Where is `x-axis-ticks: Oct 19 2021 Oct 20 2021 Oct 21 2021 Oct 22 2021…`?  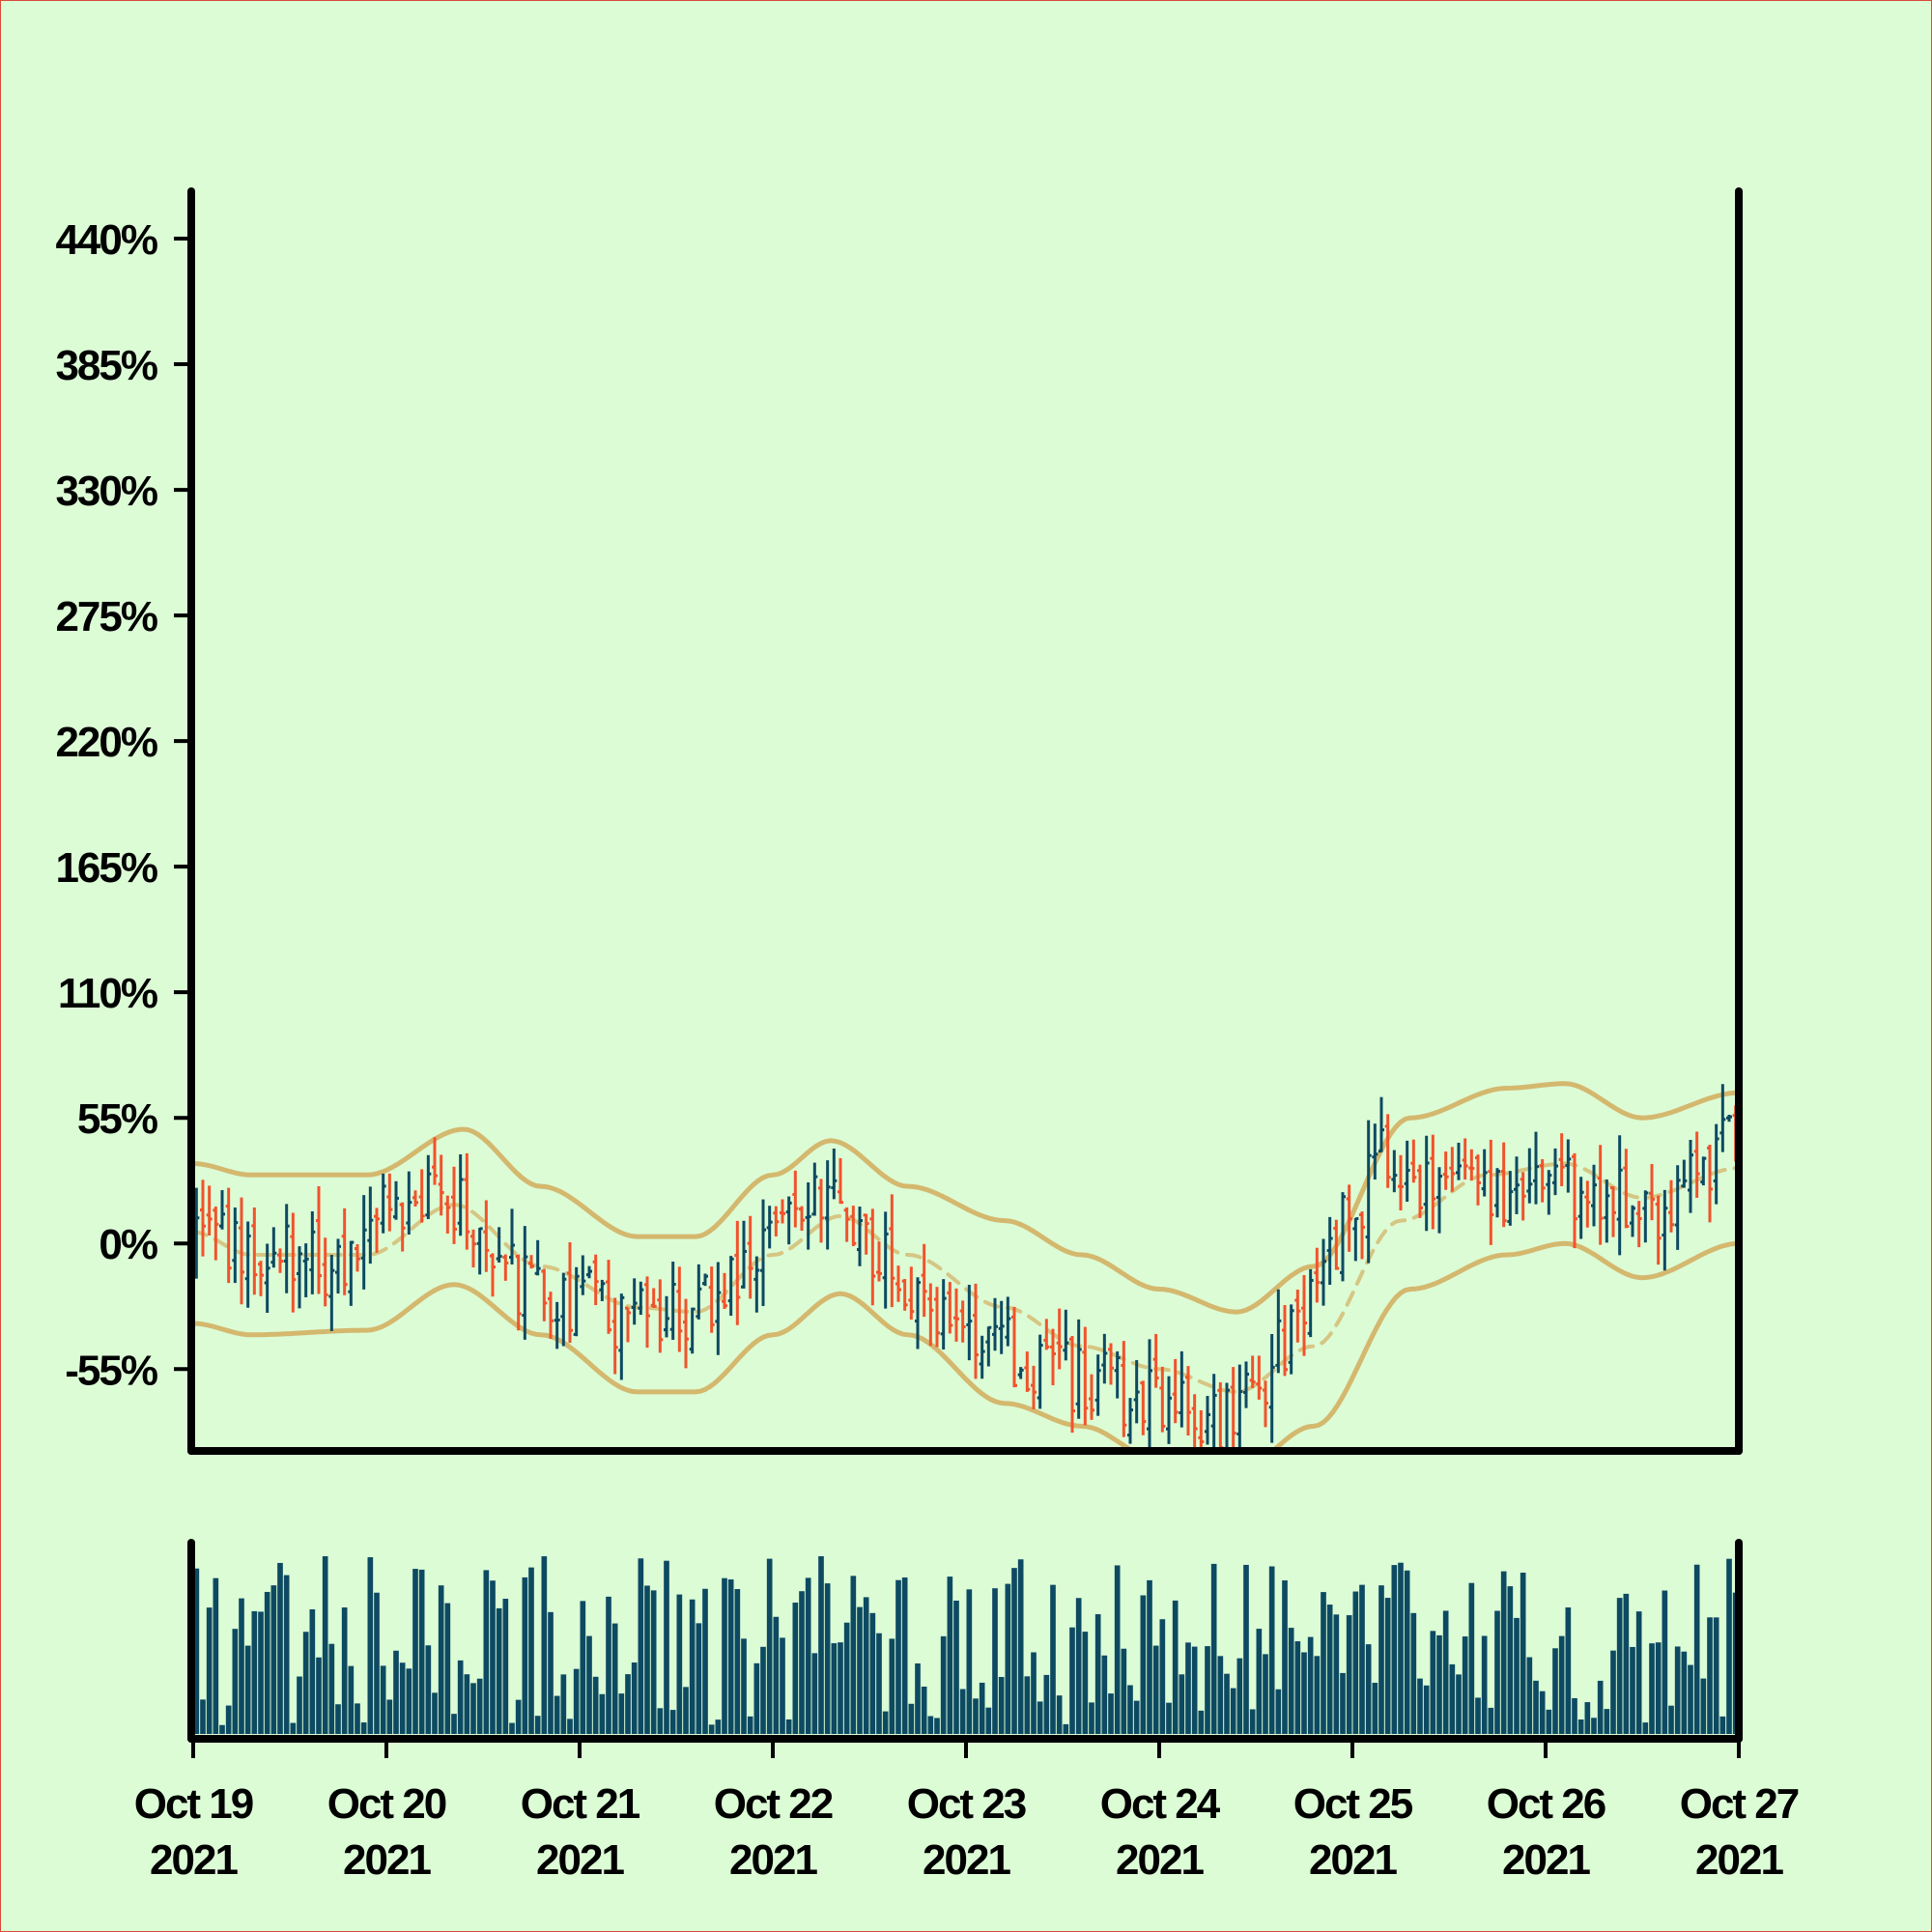
x-axis-ticks: Oct 19 2021 Oct 20 2021 Oct 21 2021 Oct 22 2021… is located at coordinates (967, 1811).